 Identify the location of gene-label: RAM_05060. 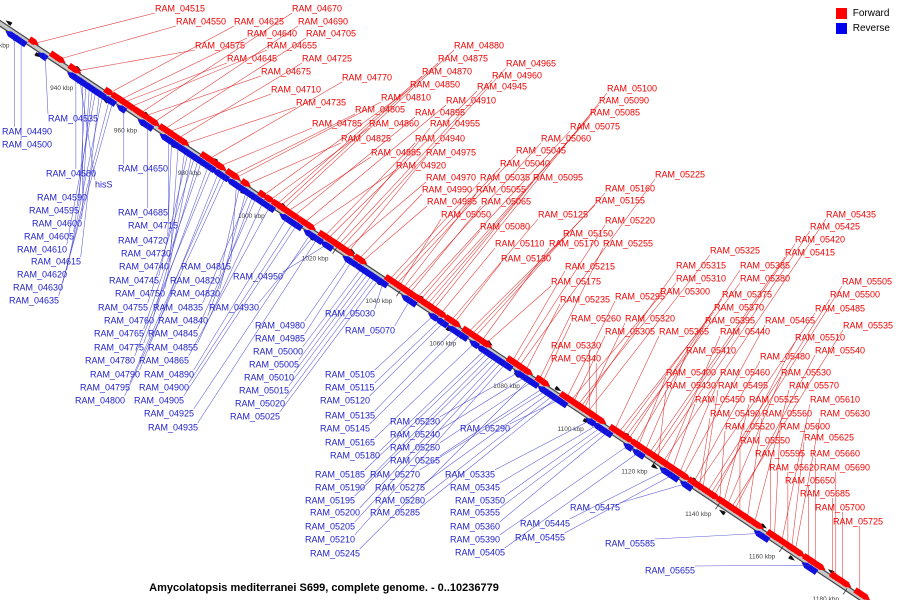
(566, 139).